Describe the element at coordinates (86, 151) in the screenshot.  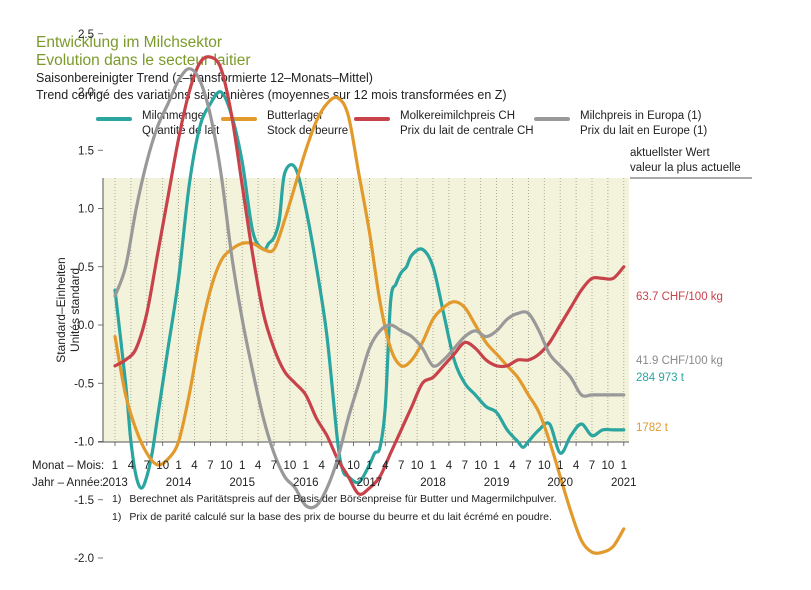
I see `y-tick-label: 1.5` at that location.